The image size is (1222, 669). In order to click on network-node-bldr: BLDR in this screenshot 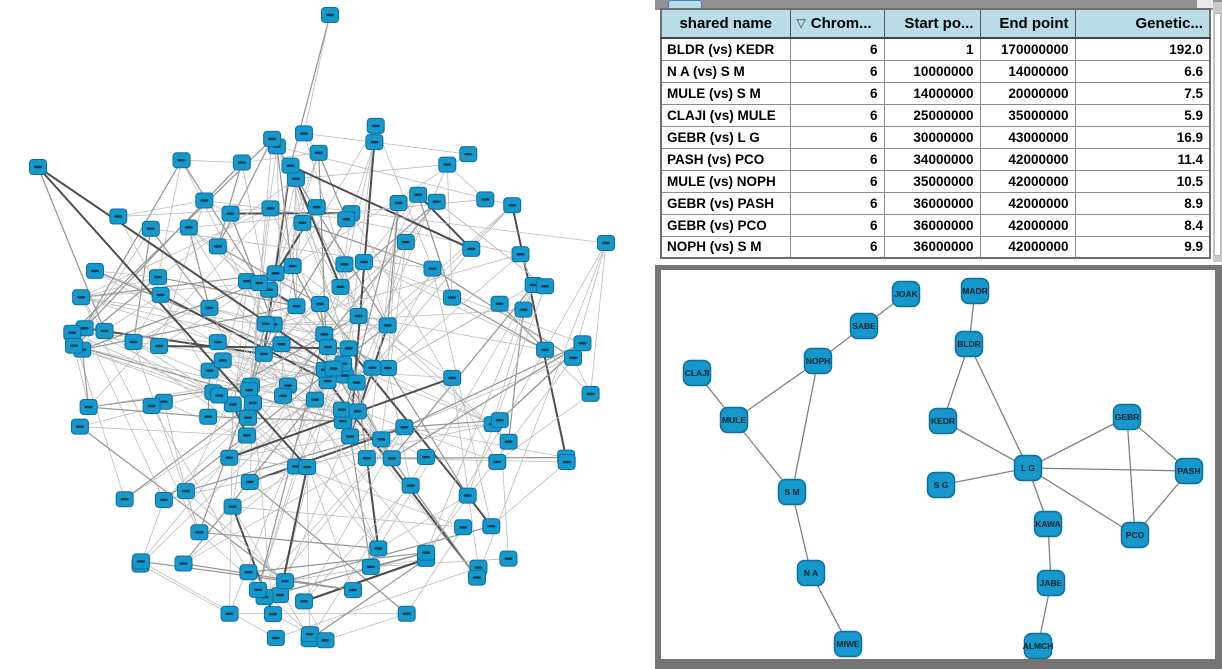, I will do `click(969, 344)`.